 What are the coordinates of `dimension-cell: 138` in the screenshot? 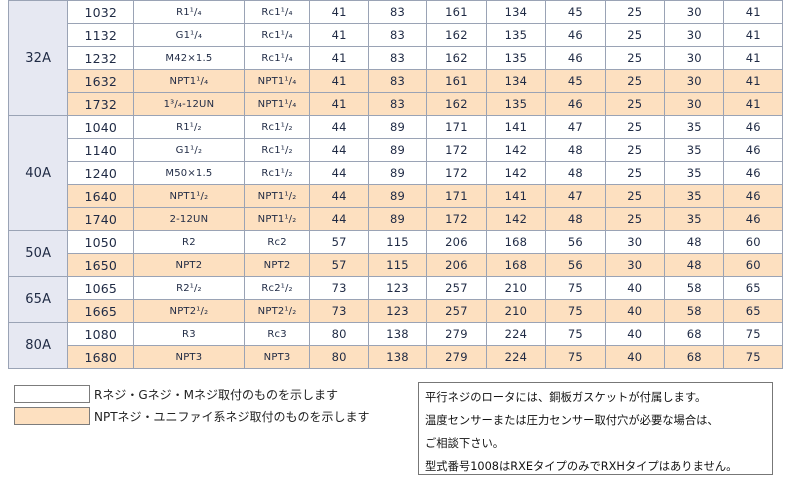 It's located at (397, 357).